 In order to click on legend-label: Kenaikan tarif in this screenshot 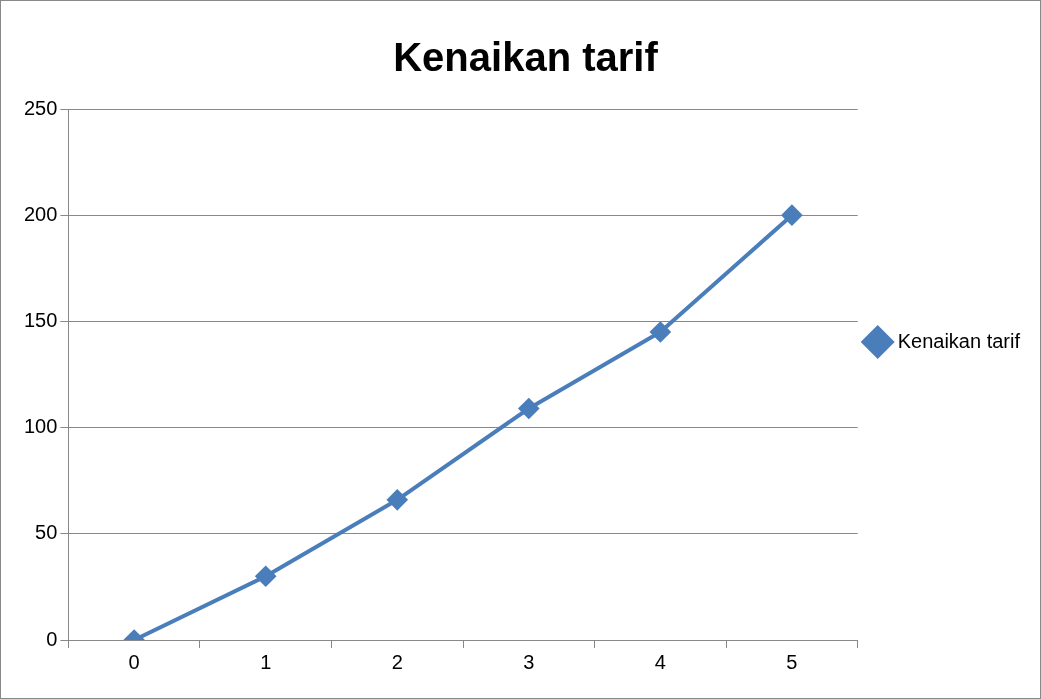, I will do `click(959, 340)`.